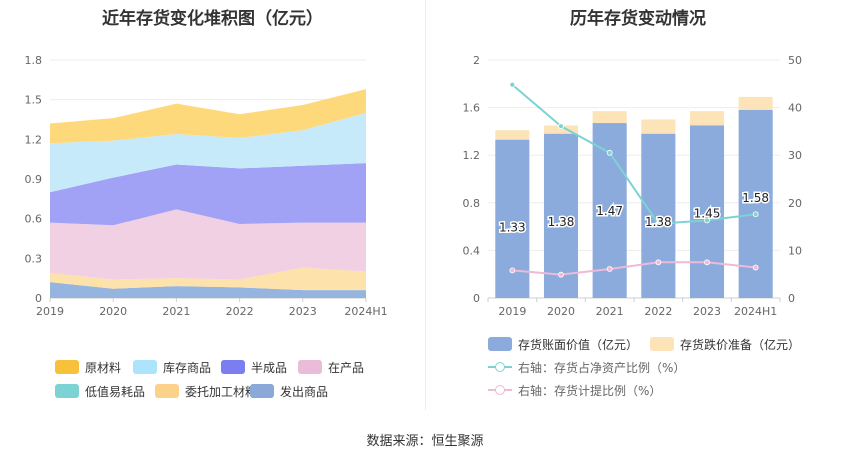 The width and height of the screenshot is (850, 459). What do you see at coordinates (590, 390) in the screenshot?
I see `legend-label: 右轴：存货计提比例（%）` at bounding box center [590, 390].